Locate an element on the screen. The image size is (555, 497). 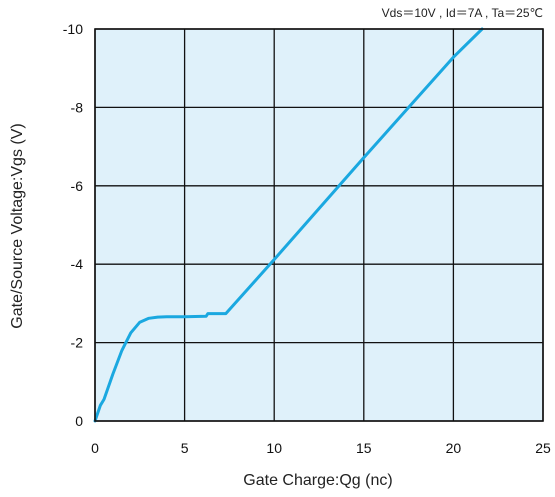
x-tick-labels: 0 5 10 15 20 25 is located at coordinates (321, 448).